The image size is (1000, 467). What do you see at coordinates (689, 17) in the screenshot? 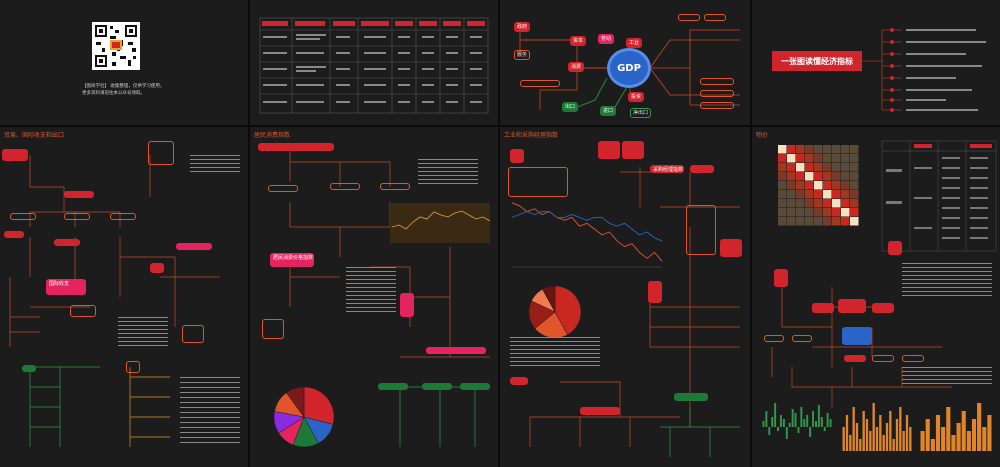
I see `gdp-box-b` at bounding box center [689, 17].